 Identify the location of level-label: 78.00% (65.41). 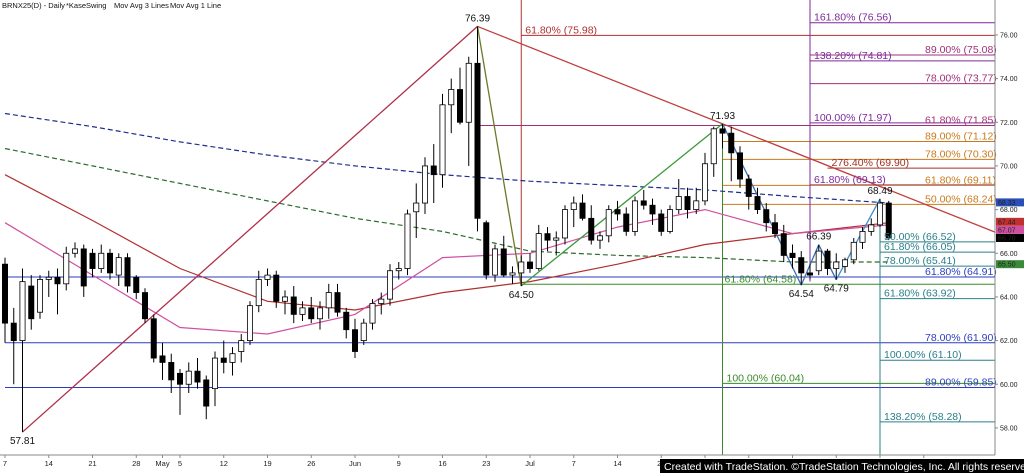
(920, 261).